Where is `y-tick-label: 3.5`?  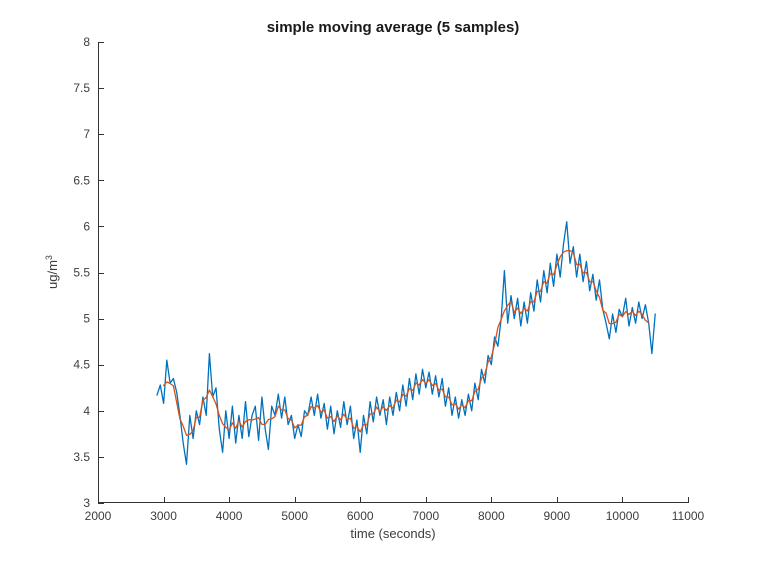 y-tick-label: 3.5 is located at coordinates (81, 457).